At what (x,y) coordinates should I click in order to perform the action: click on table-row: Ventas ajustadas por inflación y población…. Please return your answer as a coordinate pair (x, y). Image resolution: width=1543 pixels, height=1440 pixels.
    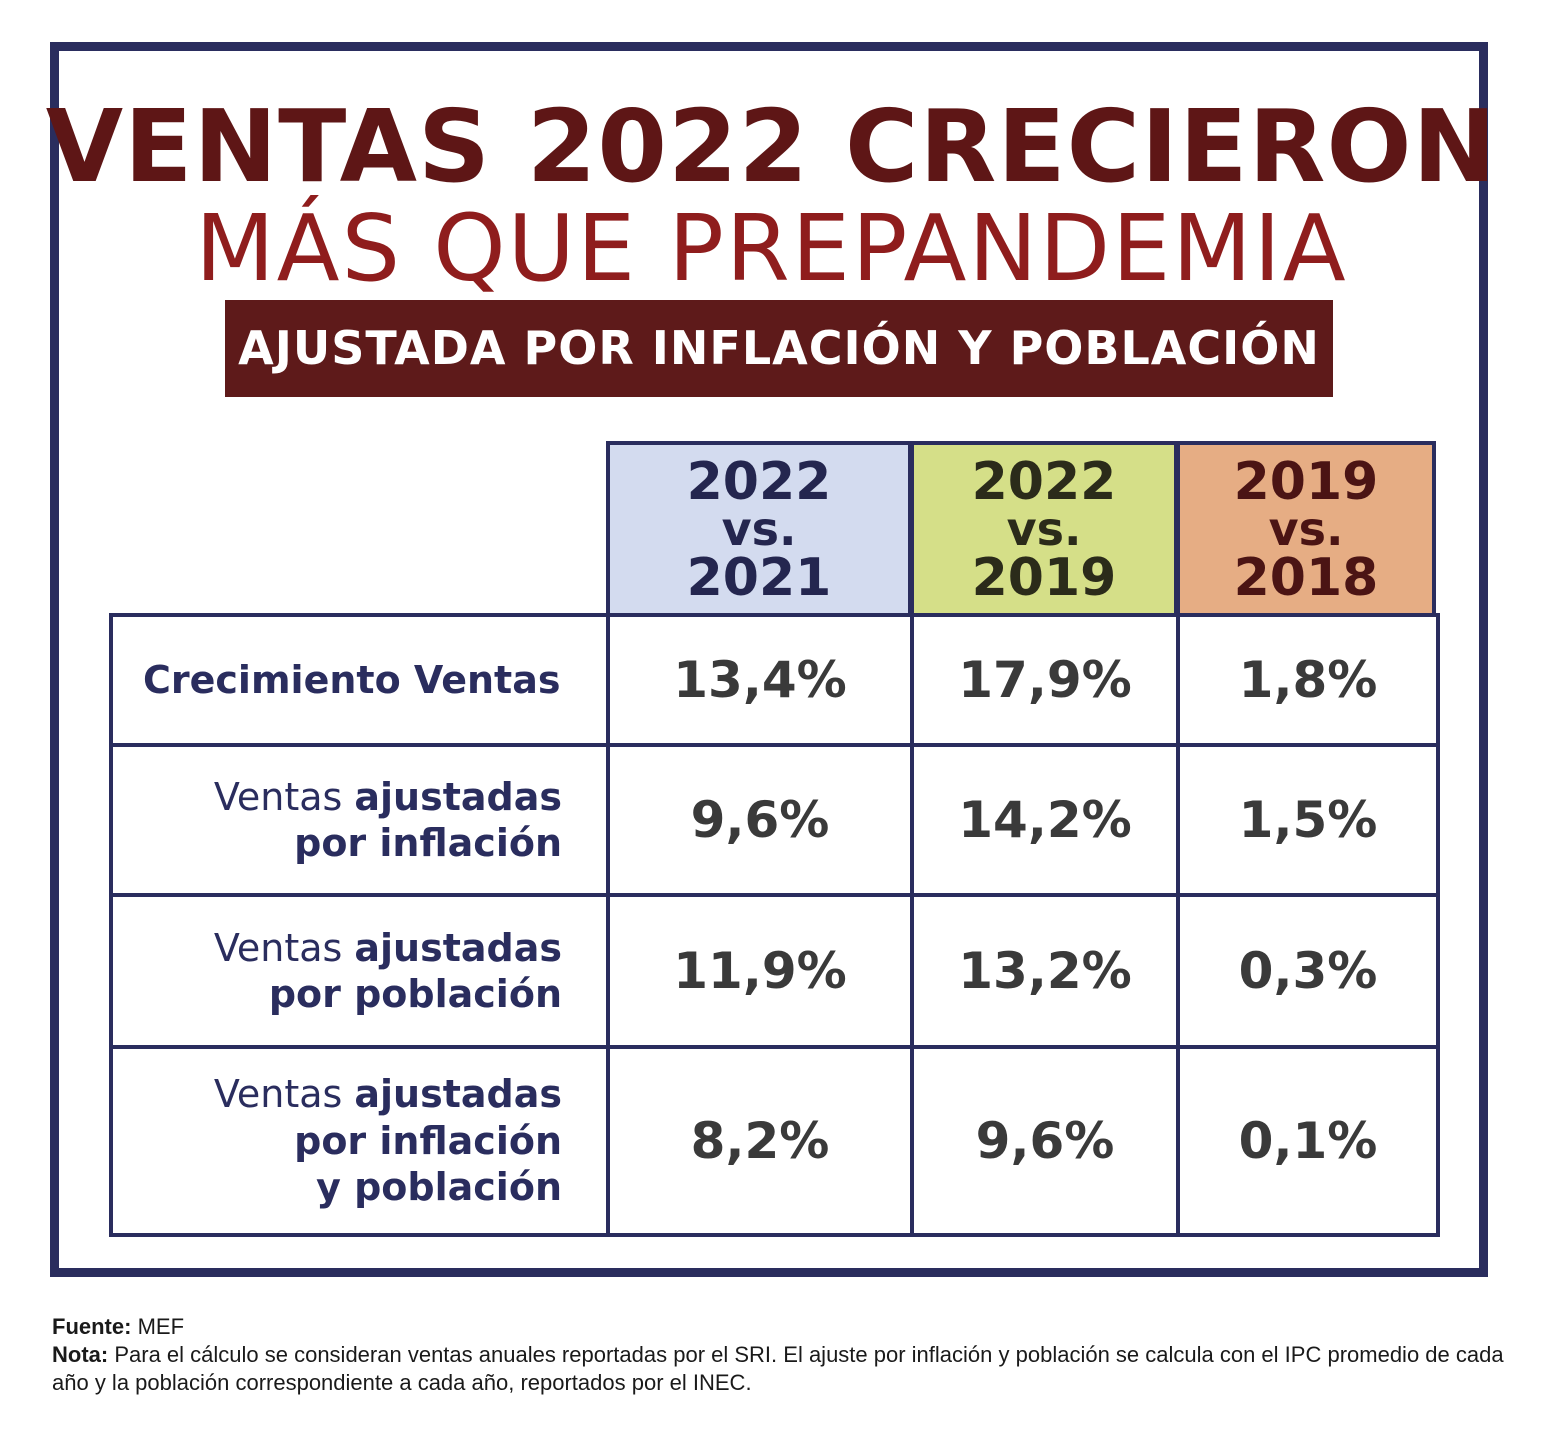
    Looking at the image, I should click on (774, 1141).